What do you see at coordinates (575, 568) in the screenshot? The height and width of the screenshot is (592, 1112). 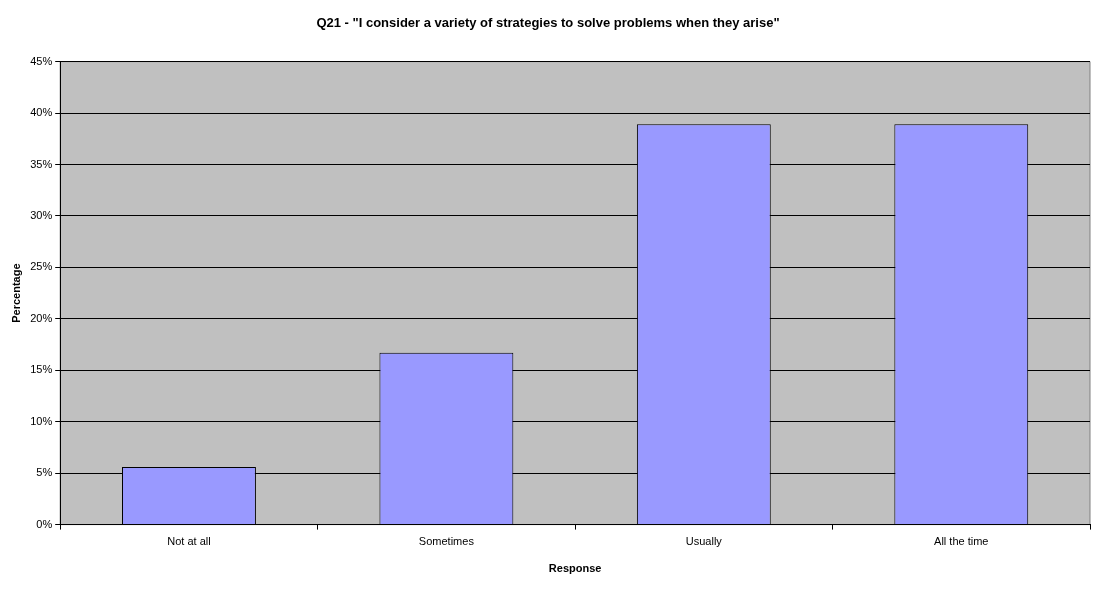 I see `x-axis-title: Response` at bounding box center [575, 568].